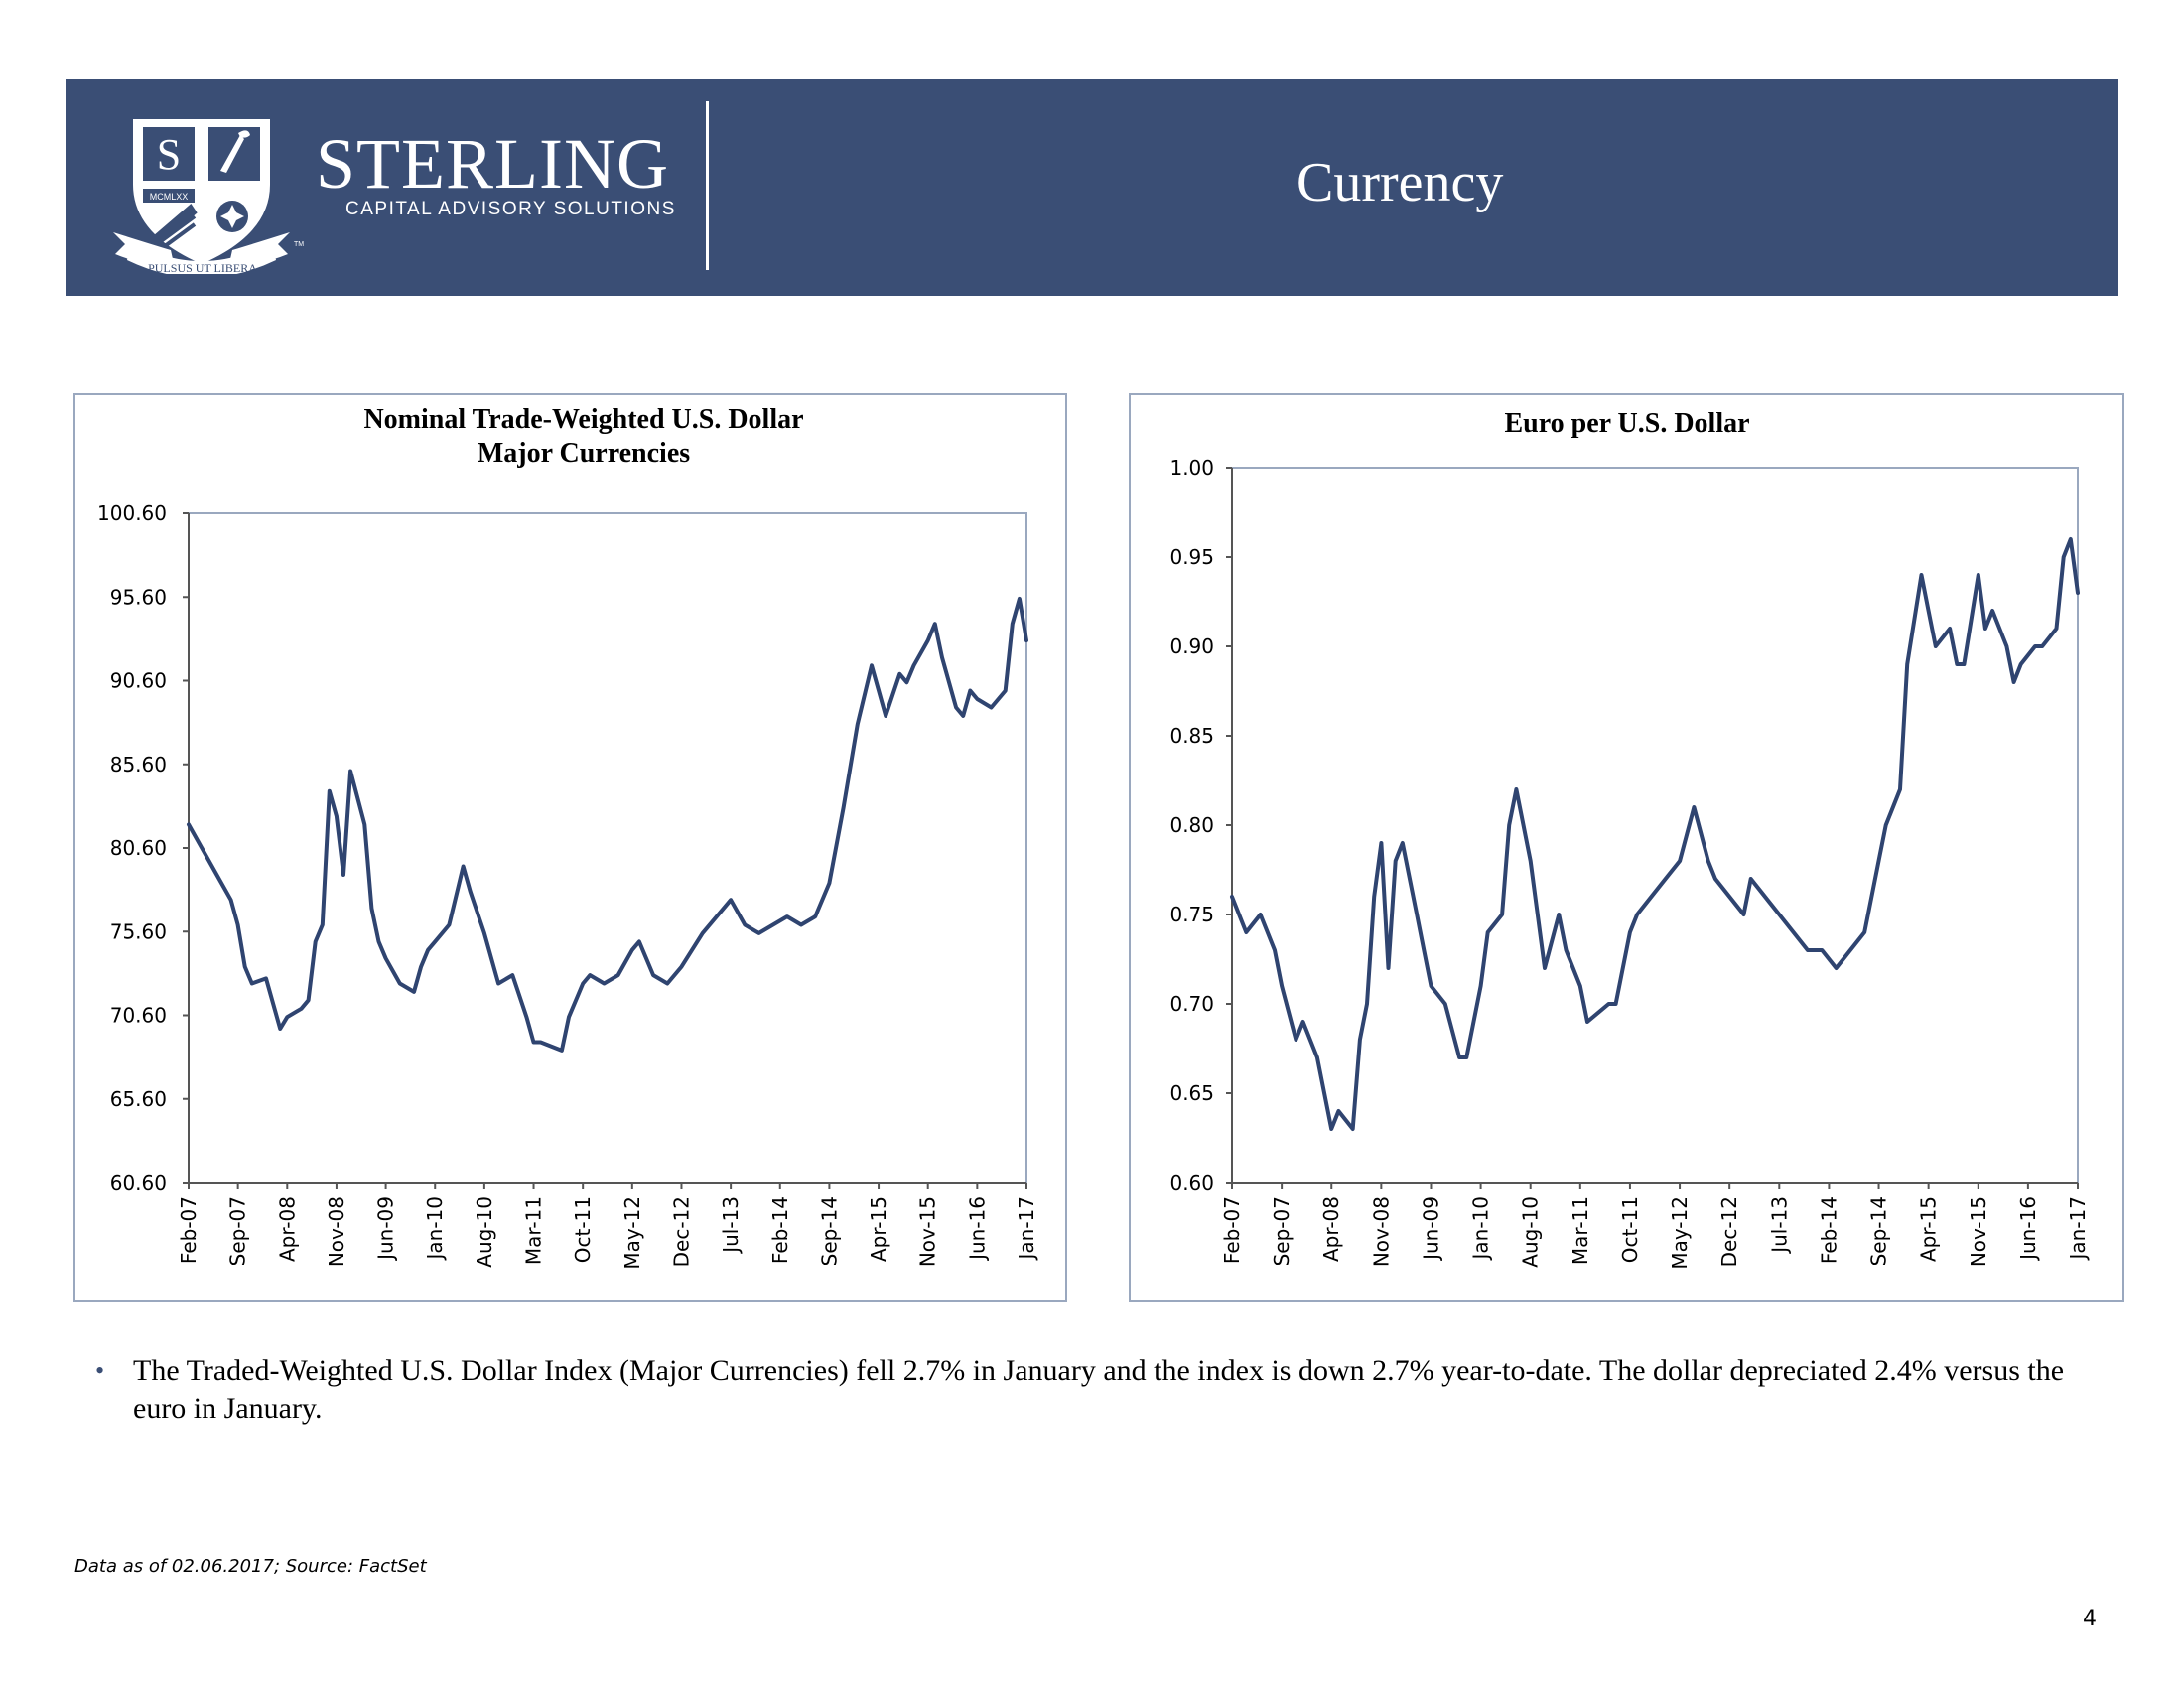 This screenshot has width=2184, height=1688. What do you see at coordinates (138, 1016) in the screenshot?
I see `y-tick-label: 70.60` at bounding box center [138, 1016].